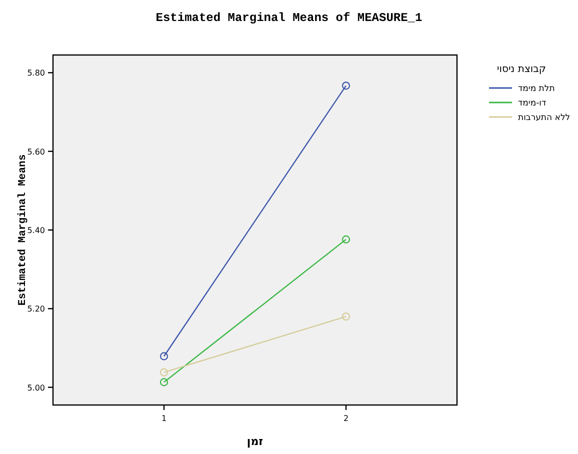 The height and width of the screenshot is (454, 578). What do you see at coordinates (36, 309) in the screenshot?
I see `y-tick-label: 5.20` at bounding box center [36, 309].